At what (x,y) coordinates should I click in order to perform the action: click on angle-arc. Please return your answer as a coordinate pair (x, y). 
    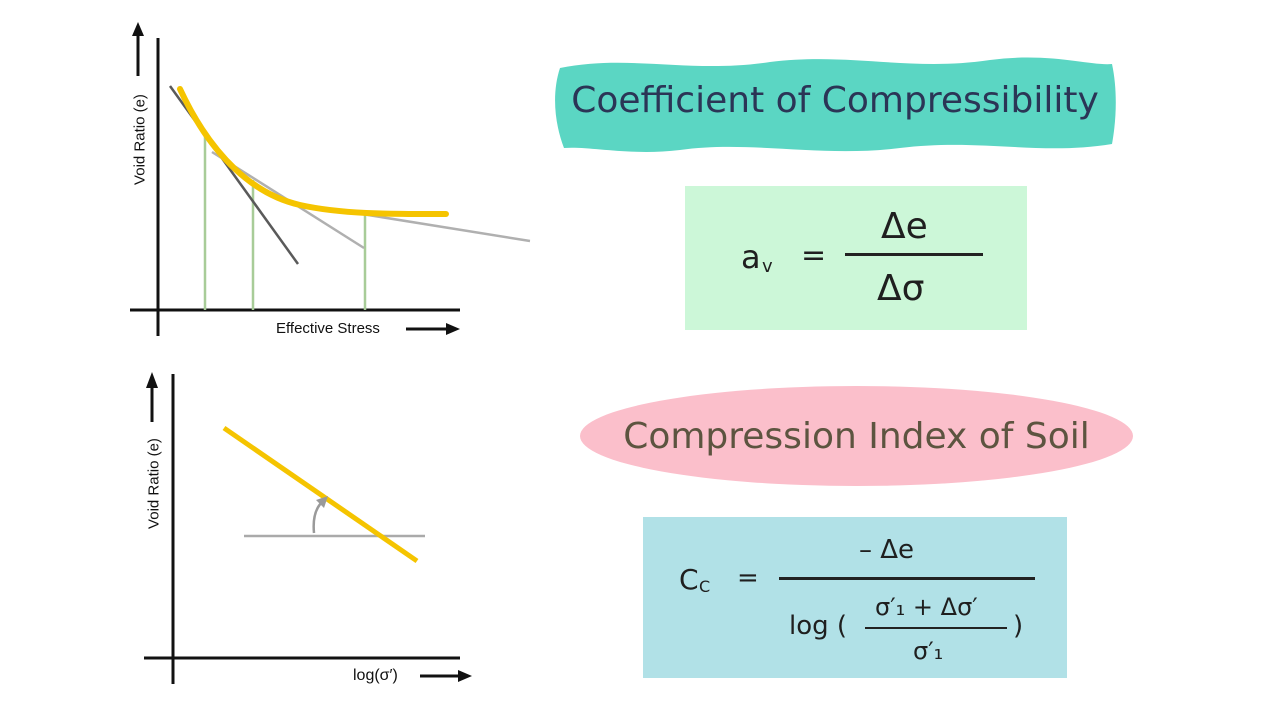
    Looking at the image, I should click on (317, 517).